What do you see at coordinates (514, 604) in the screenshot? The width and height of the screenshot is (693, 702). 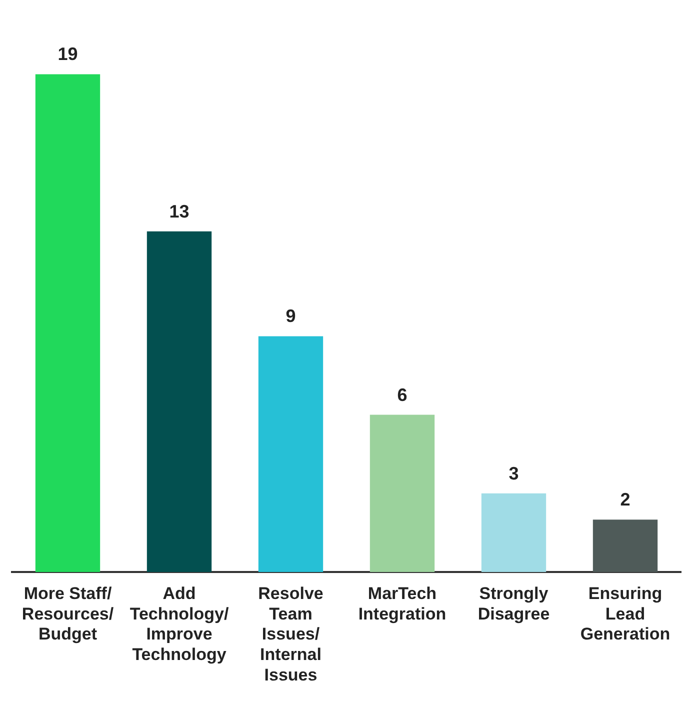 I see `x-tick-label: Strongly Disagree` at bounding box center [514, 604].